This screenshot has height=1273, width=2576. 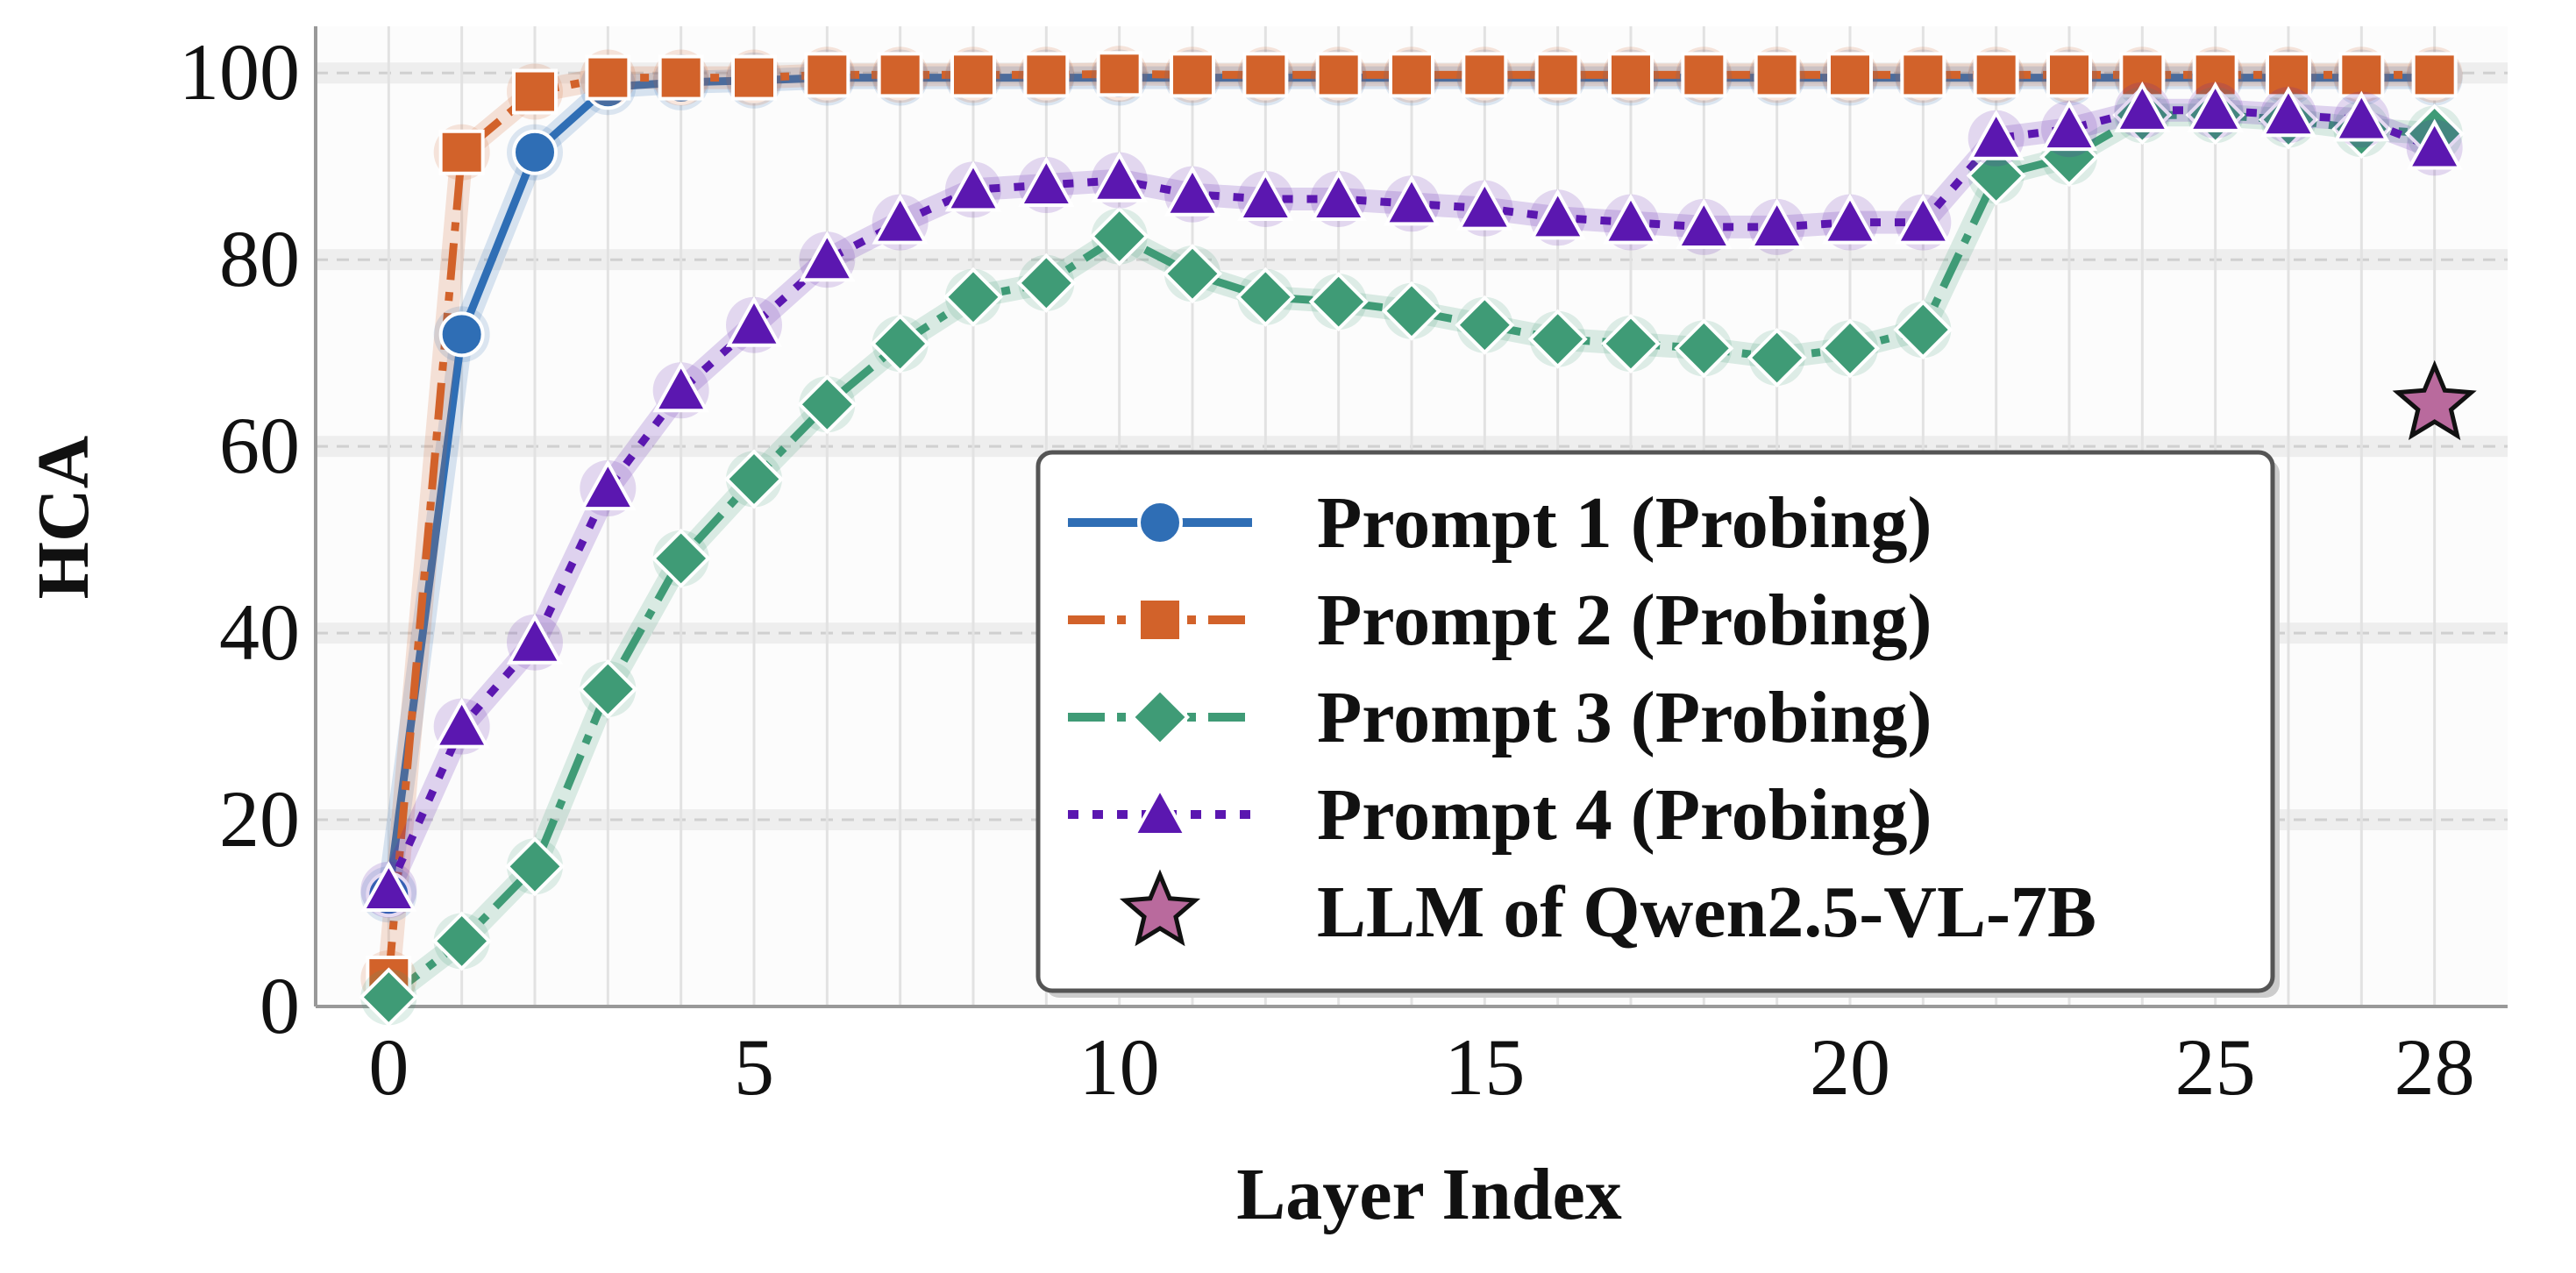 I want to click on legend-label: Prompt 4 (Probing), so click(x=1624, y=815).